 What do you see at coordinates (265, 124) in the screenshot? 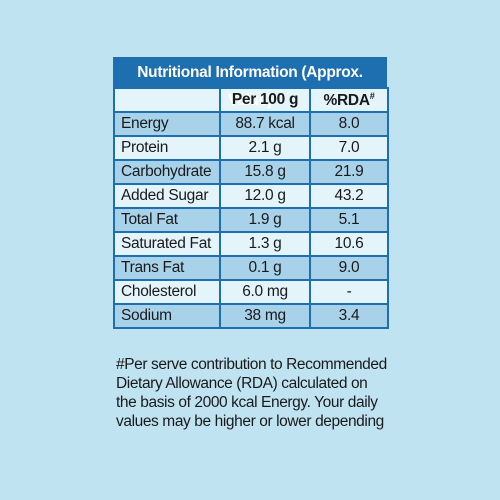
I see `per-100g-value: 88.7 kcal` at bounding box center [265, 124].